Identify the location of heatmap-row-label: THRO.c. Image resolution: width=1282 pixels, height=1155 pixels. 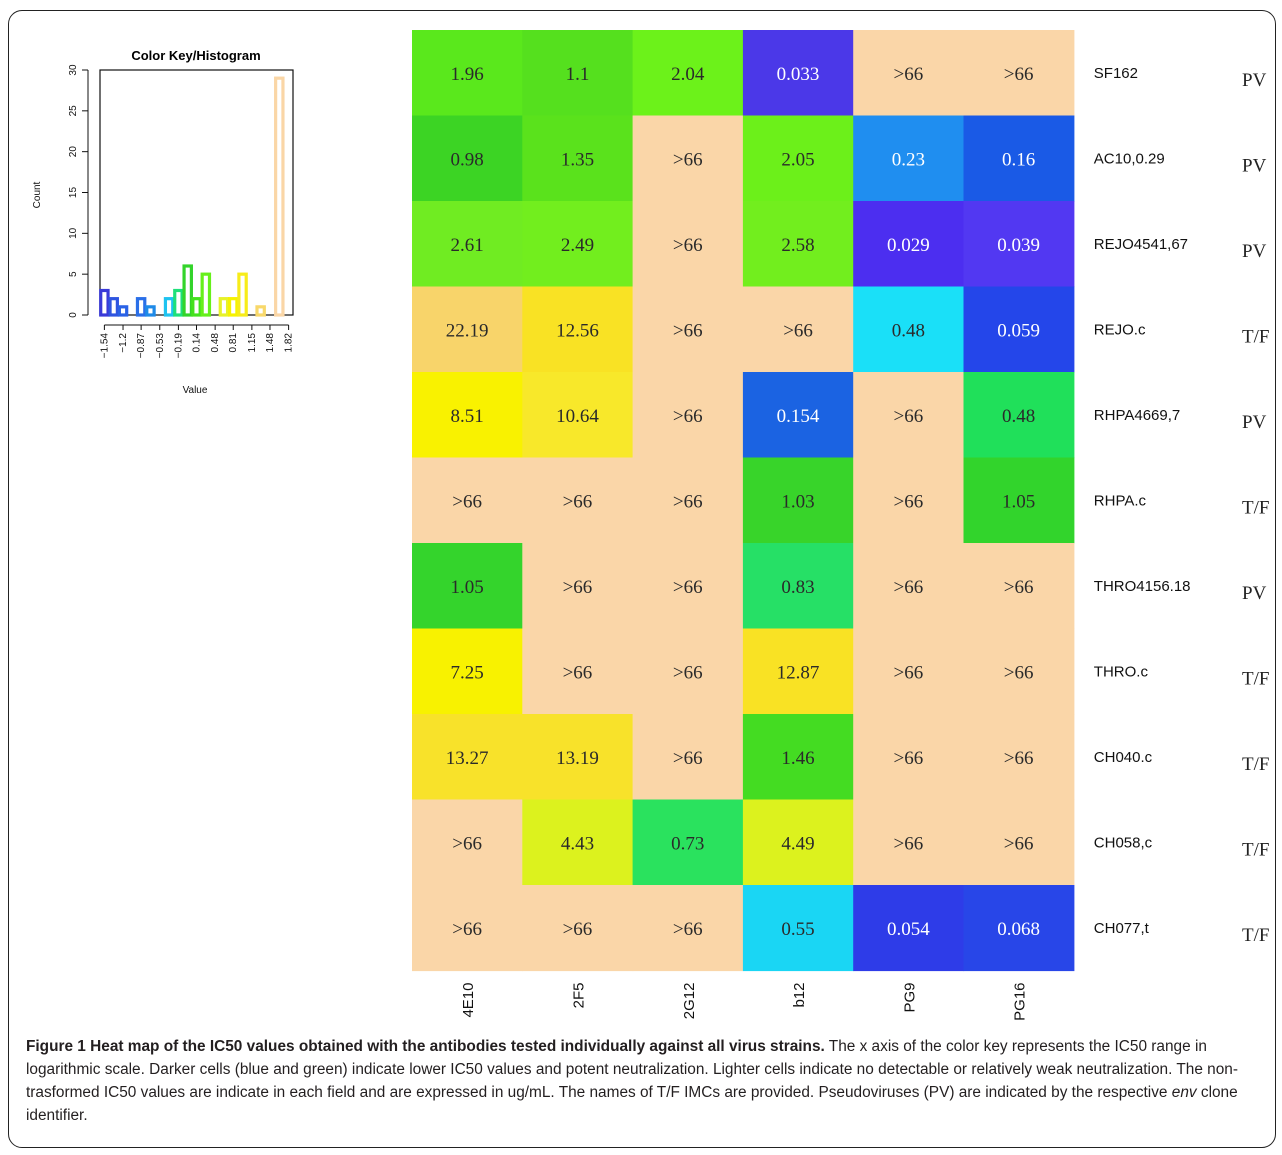
(1121, 672).